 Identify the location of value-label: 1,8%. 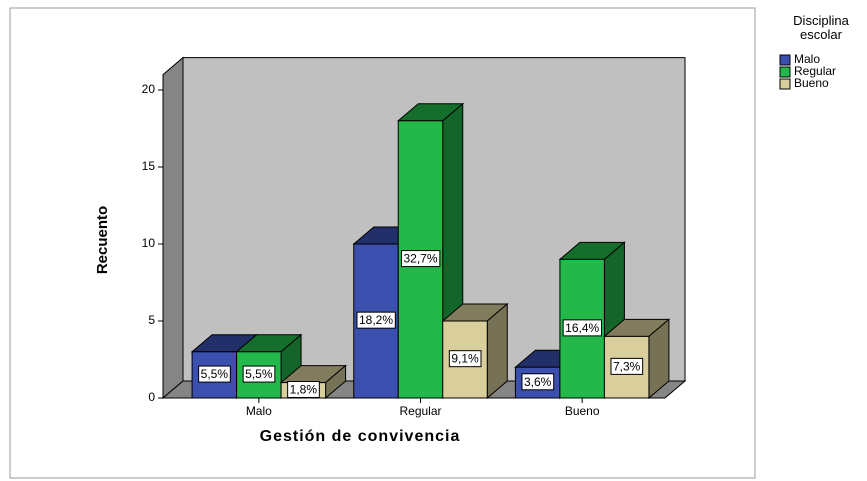
(304, 389).